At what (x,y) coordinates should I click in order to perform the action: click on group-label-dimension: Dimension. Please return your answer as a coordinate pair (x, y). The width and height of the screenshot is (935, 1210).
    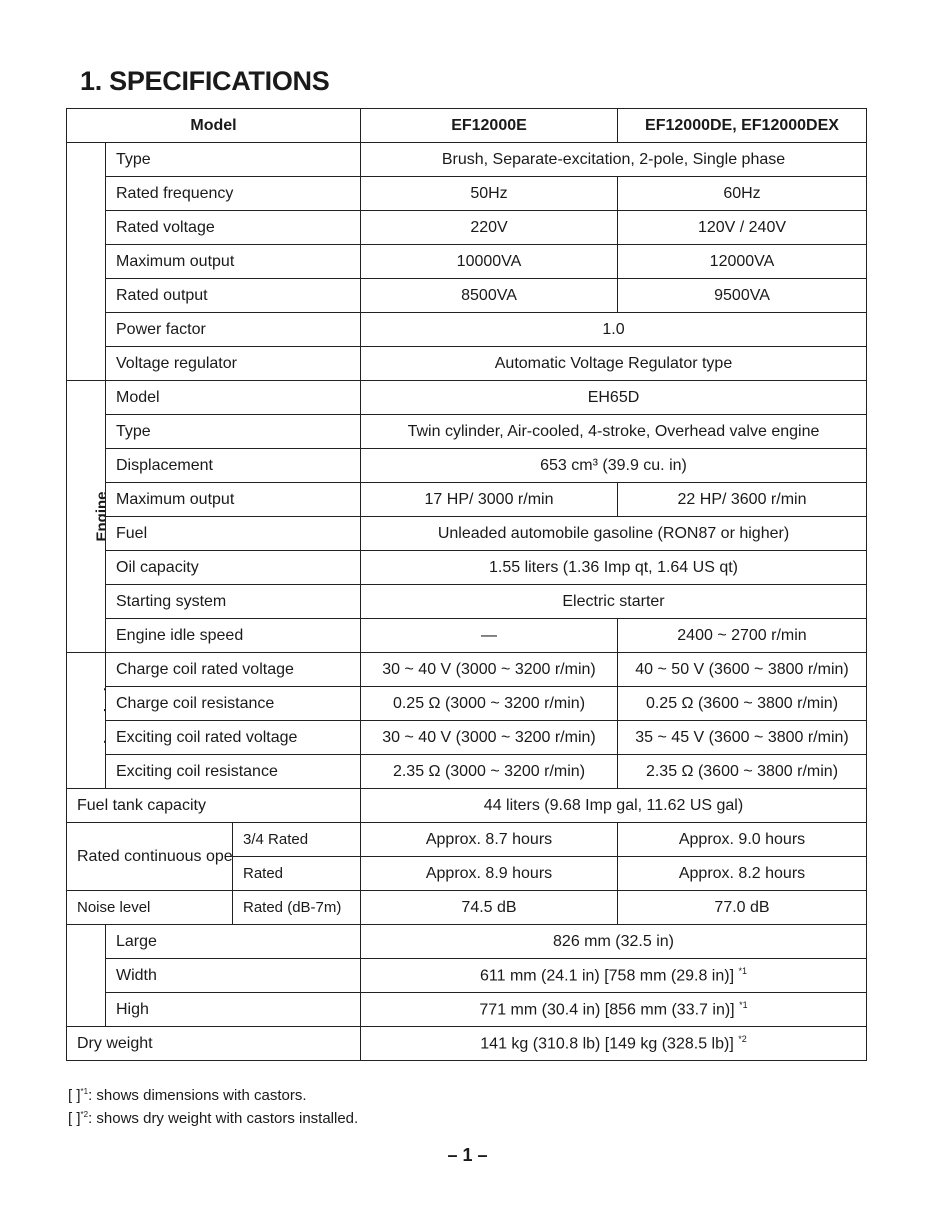
    Looking at the image, I should click on (86, 975).